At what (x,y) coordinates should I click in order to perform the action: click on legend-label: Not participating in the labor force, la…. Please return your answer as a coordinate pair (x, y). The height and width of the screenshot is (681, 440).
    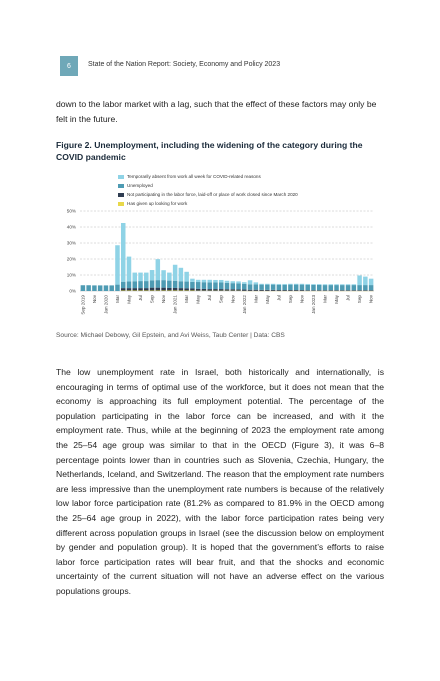
    Looking at the image, I should click on (212, 194).